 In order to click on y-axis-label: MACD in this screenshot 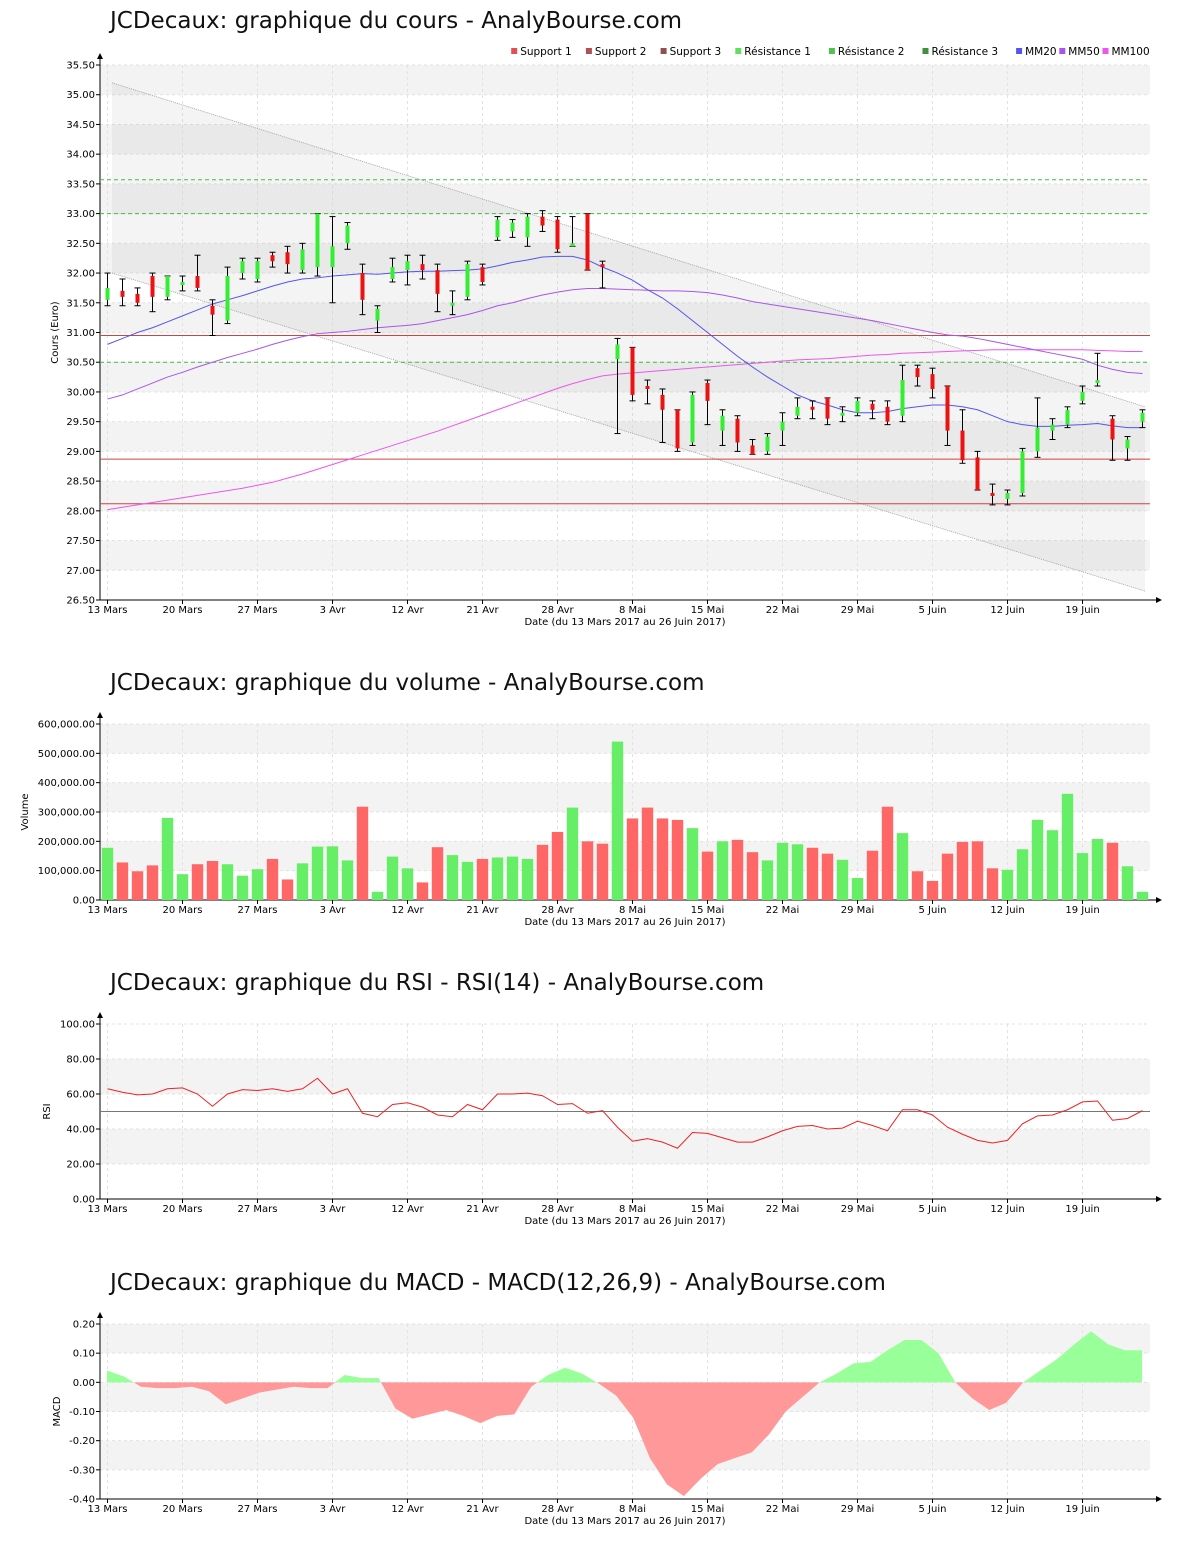, I will do `click(57, 1411)`.